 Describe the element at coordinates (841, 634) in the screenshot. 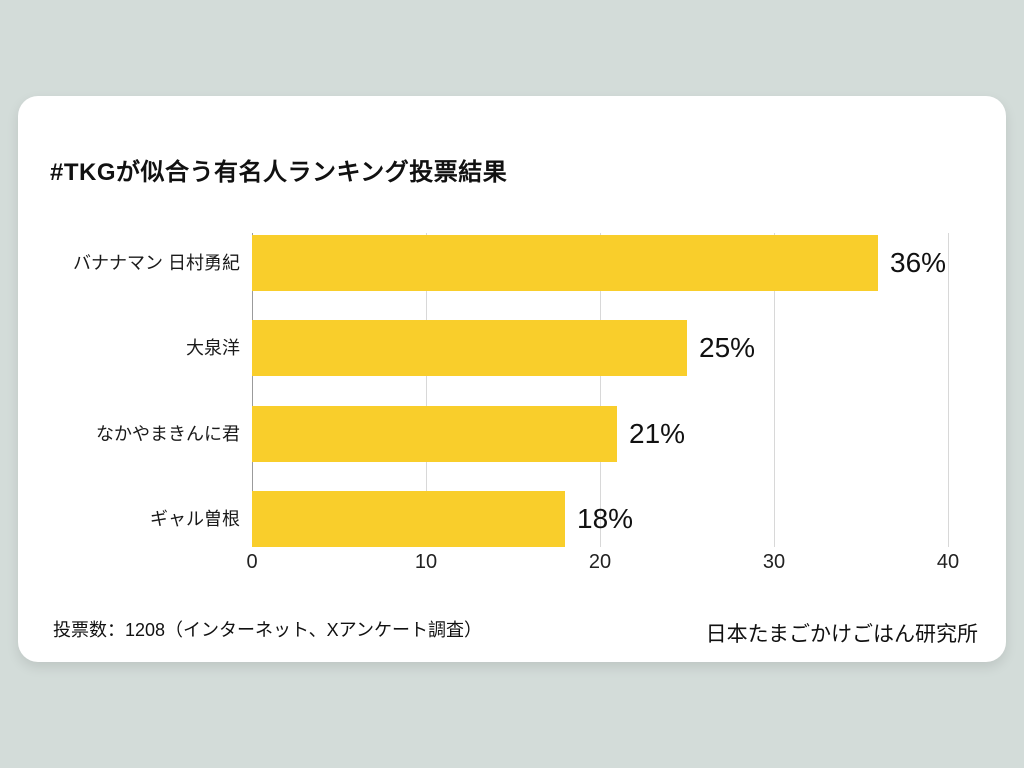

I see `source-label: 日本たまごかけごはん研究所` at that location.